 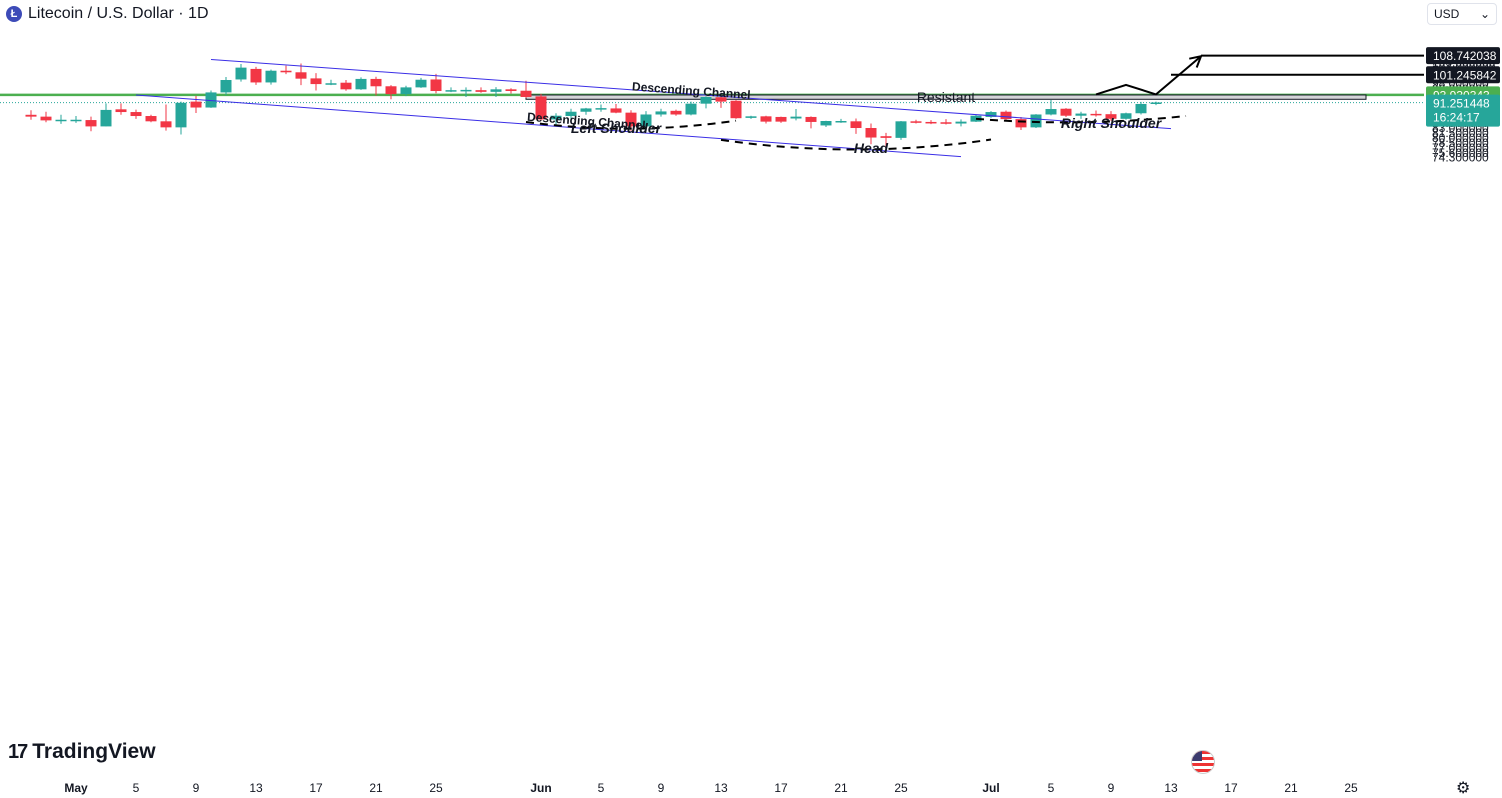 What do you see at coordinates (18, 751) in the screenshot?
I see `tradingview-mark-icon: 17` at bounding box center [18, 751].